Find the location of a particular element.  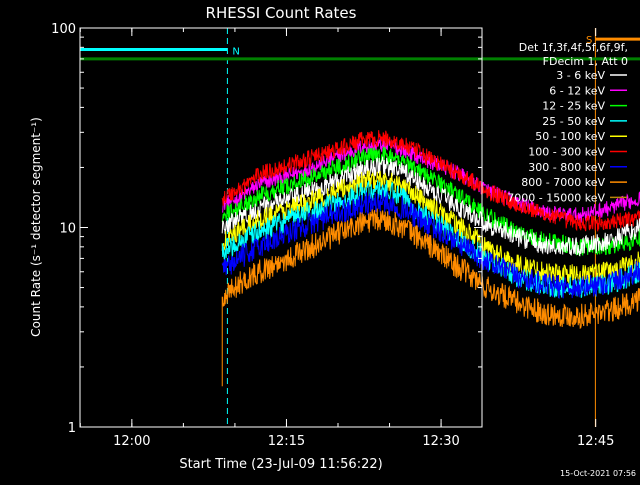

x-tick-label: 12:15 is located at coordinates (286, 441).